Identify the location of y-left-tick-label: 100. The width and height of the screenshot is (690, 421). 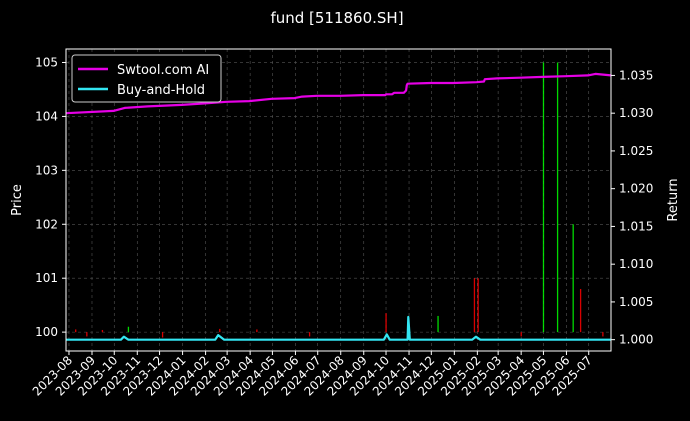
(46, 332).